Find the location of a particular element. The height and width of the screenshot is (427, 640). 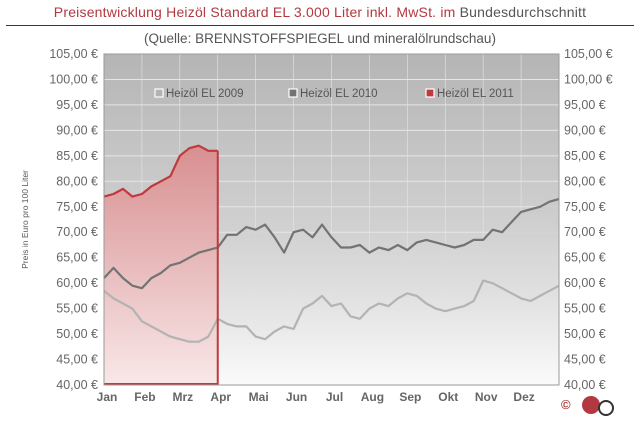

y-tick-label-left: 60,00 € is located at coordinates (77, 283).